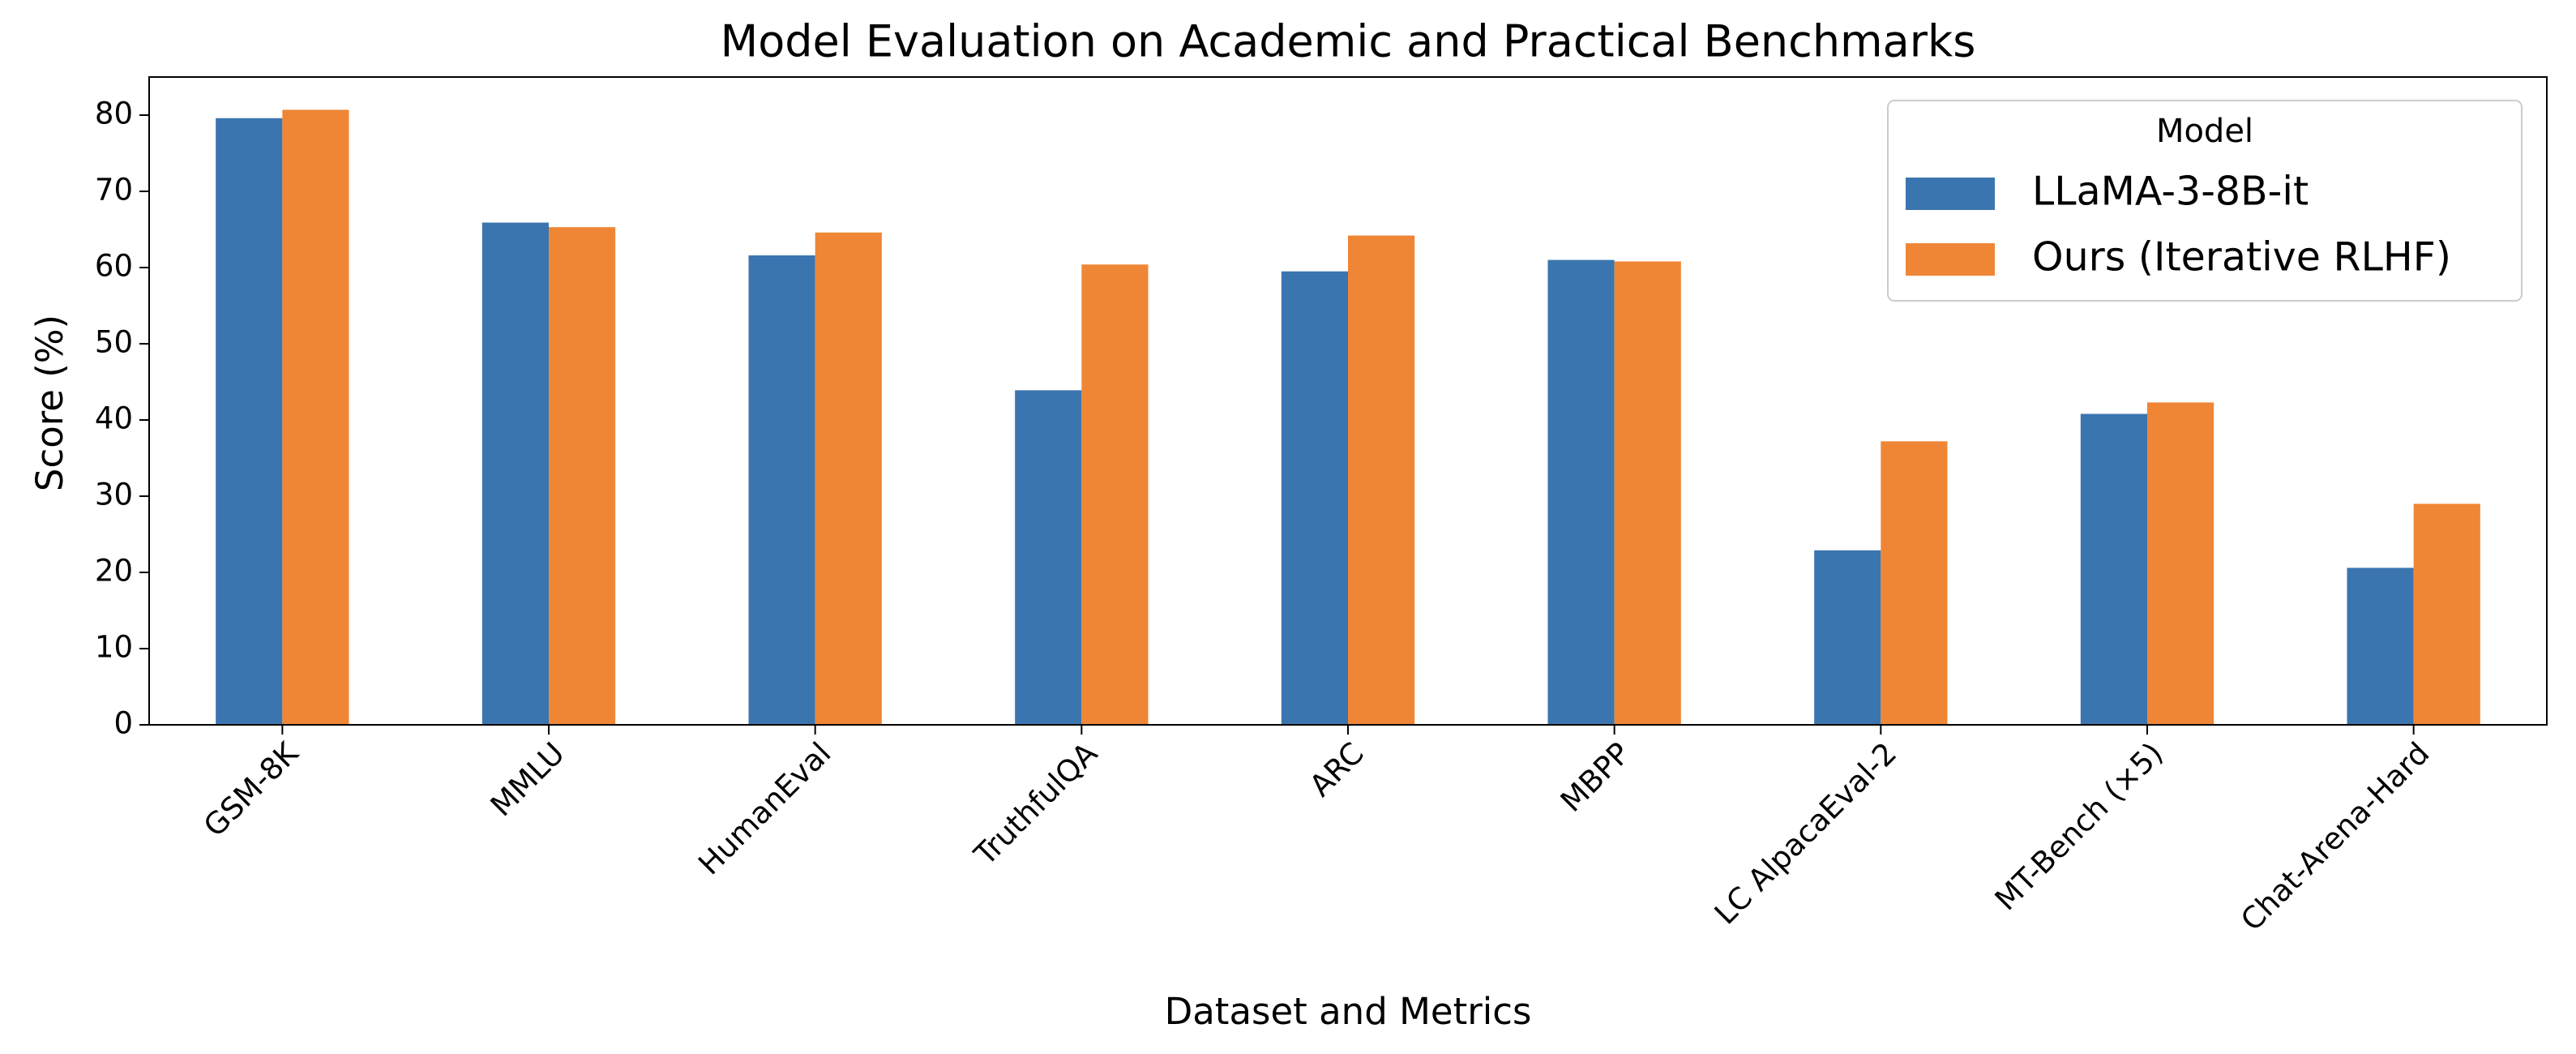 The image size is (2576, 1054). What do you see at coordinates (1035, 803) in the screenshot?
I see `x-tick-label: TruthfulQA` at bounding box center [1035, 803].